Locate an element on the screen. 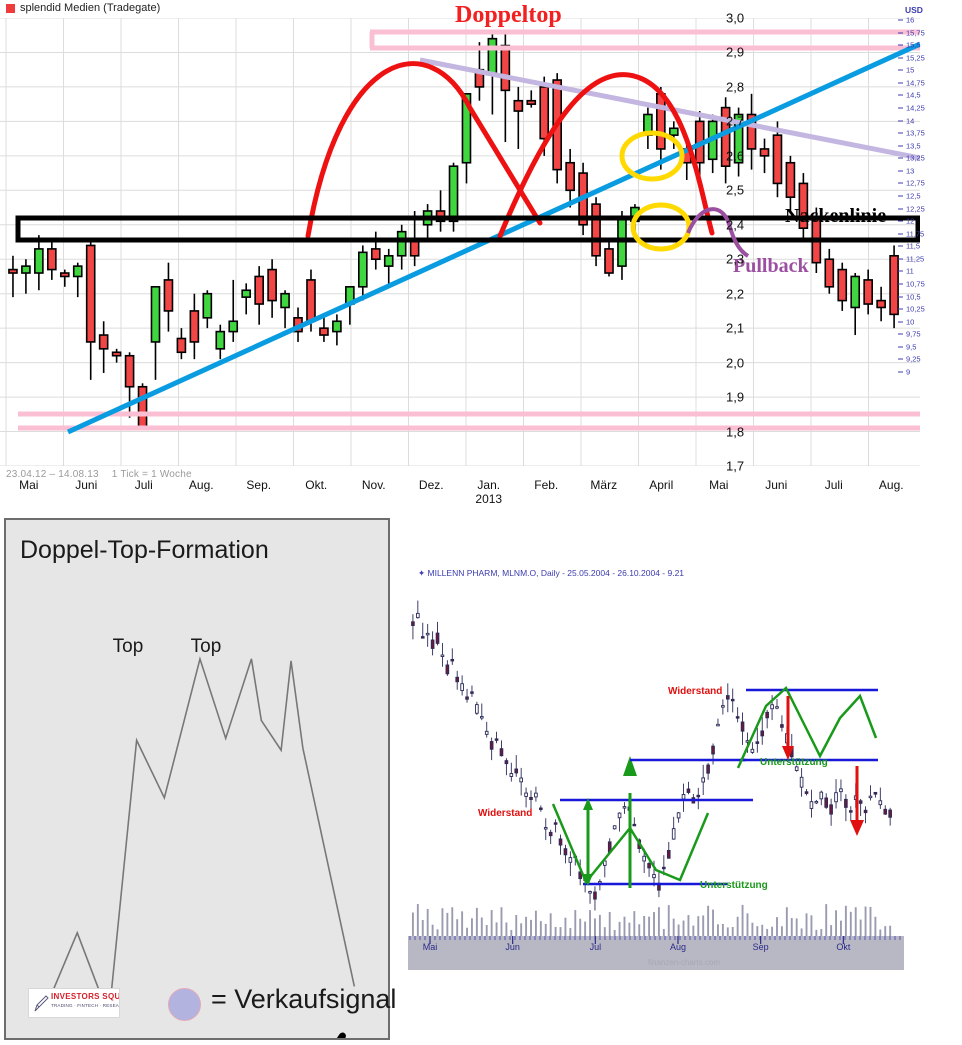 The image size is (962, 1045). mlnm-price-tick: 15,25 is located at coordinates (915, 58).